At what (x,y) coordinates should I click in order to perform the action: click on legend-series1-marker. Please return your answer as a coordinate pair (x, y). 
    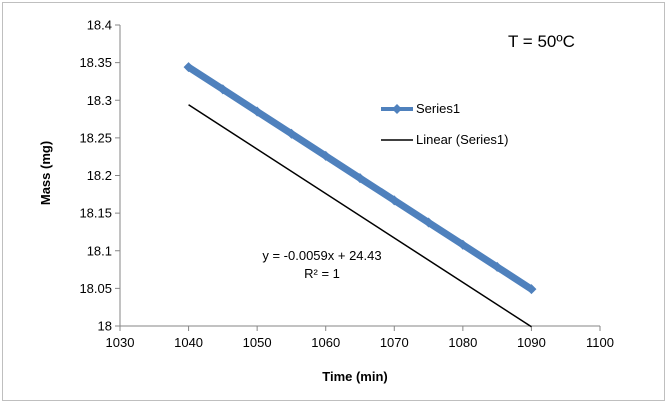
    Looking at the image, I should click on (397, 109).